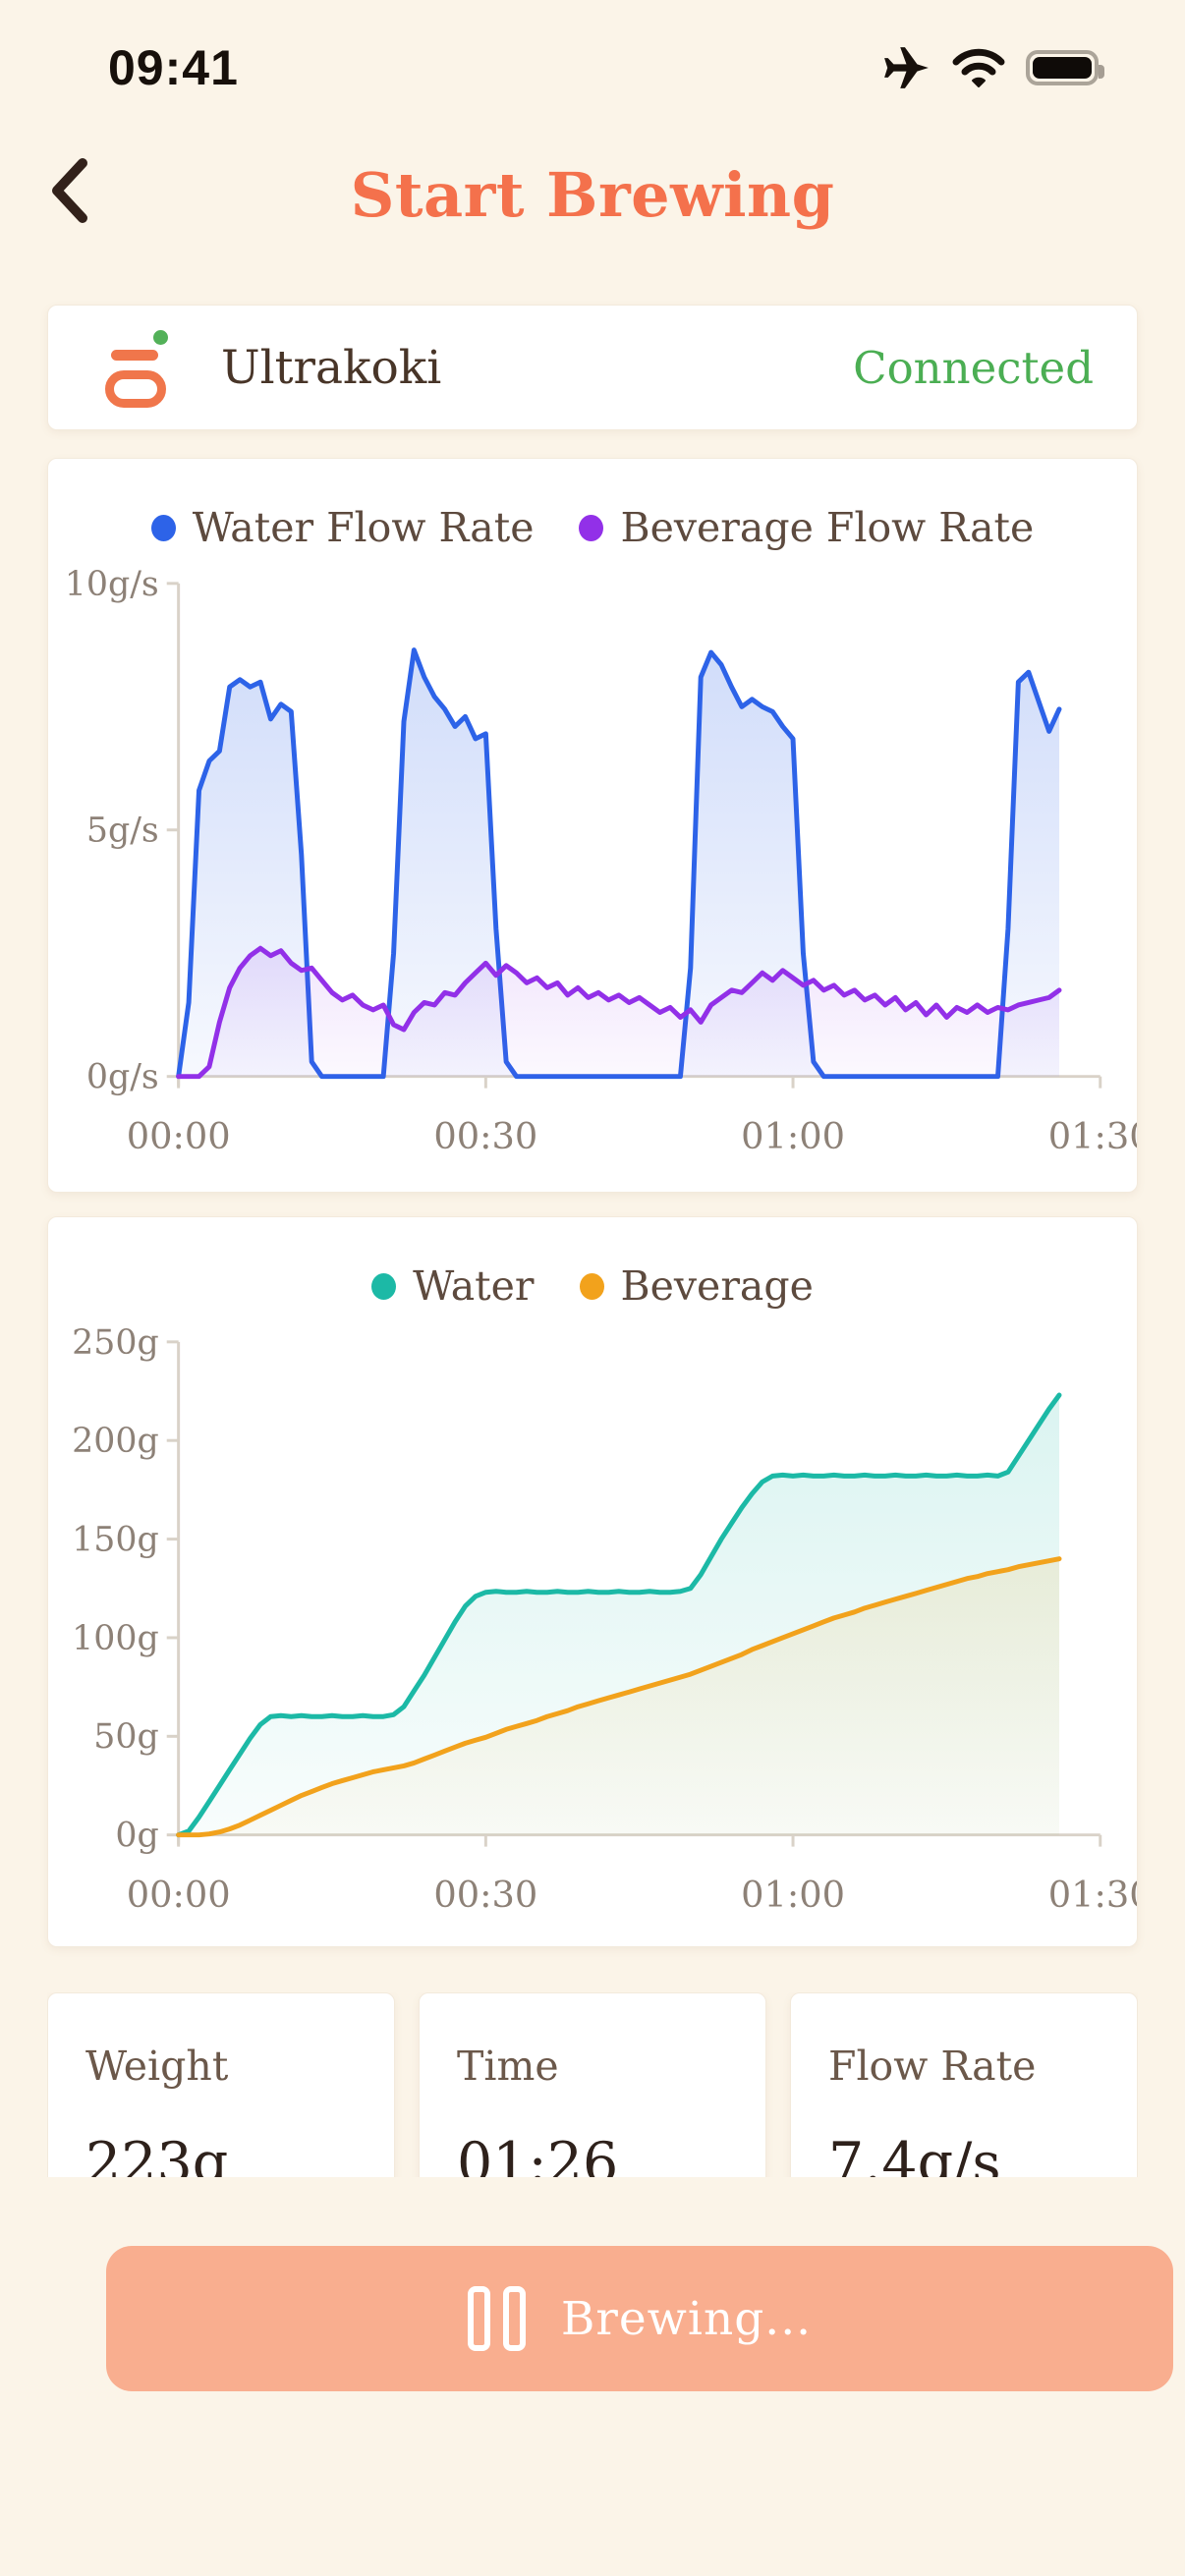 The image size is (1185, 2576). What do you see at coordinates (907, 67) in the screenshot?
I see `airplane-mode-icon` at bounding box center [907, 67].